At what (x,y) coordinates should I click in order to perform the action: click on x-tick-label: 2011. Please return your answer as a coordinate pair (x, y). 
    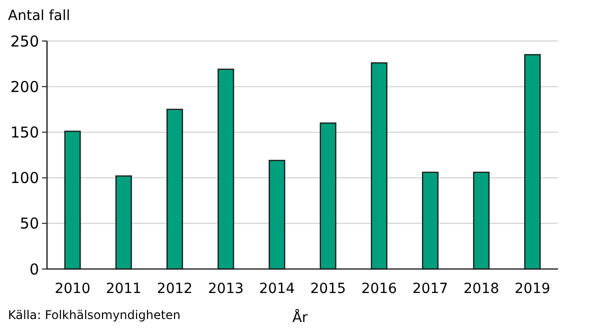
    Looking at the image, I should click on (124, 289).